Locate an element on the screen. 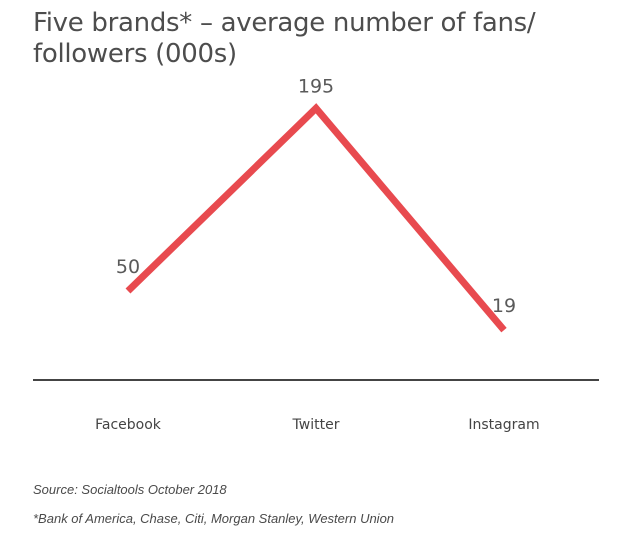 The image size is (620, 552). data-label-twitter: 195 is located at coordinates (316, 86).